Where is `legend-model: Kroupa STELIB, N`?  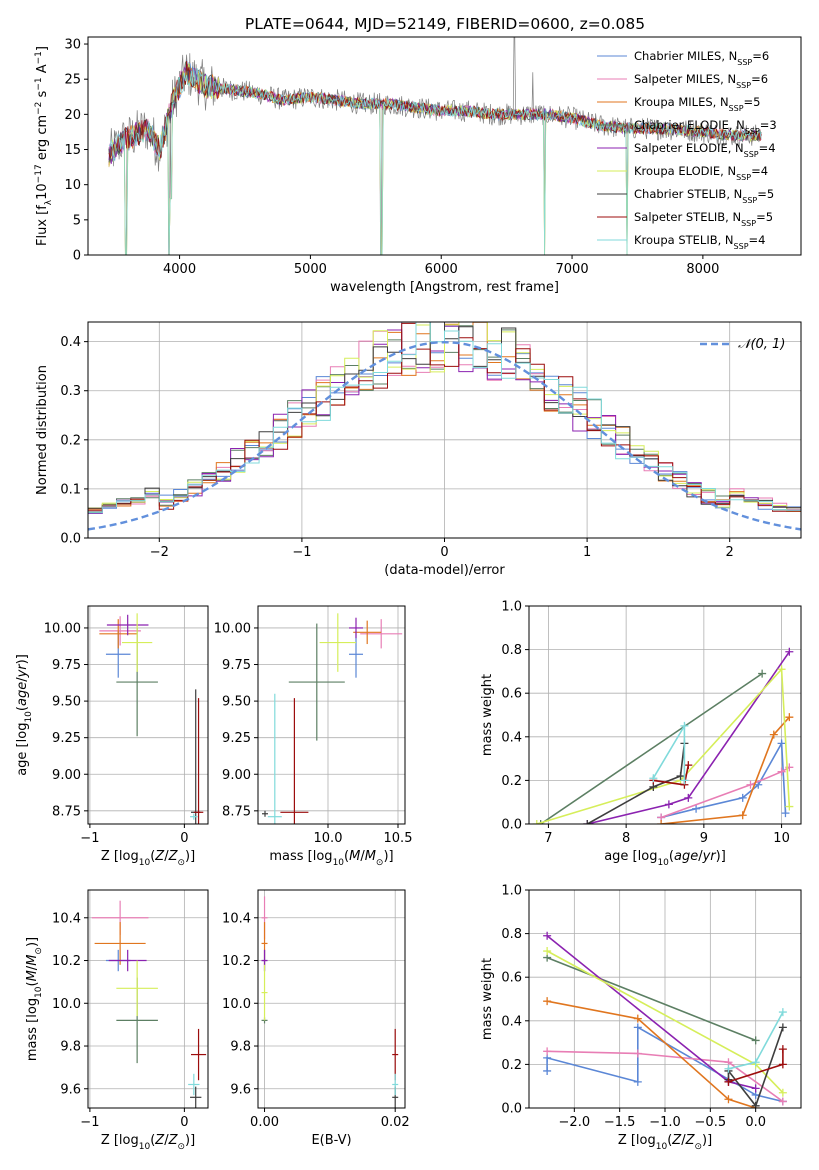 legend-model: Kroupa STELIB, N is located at coordinates (684, 240).